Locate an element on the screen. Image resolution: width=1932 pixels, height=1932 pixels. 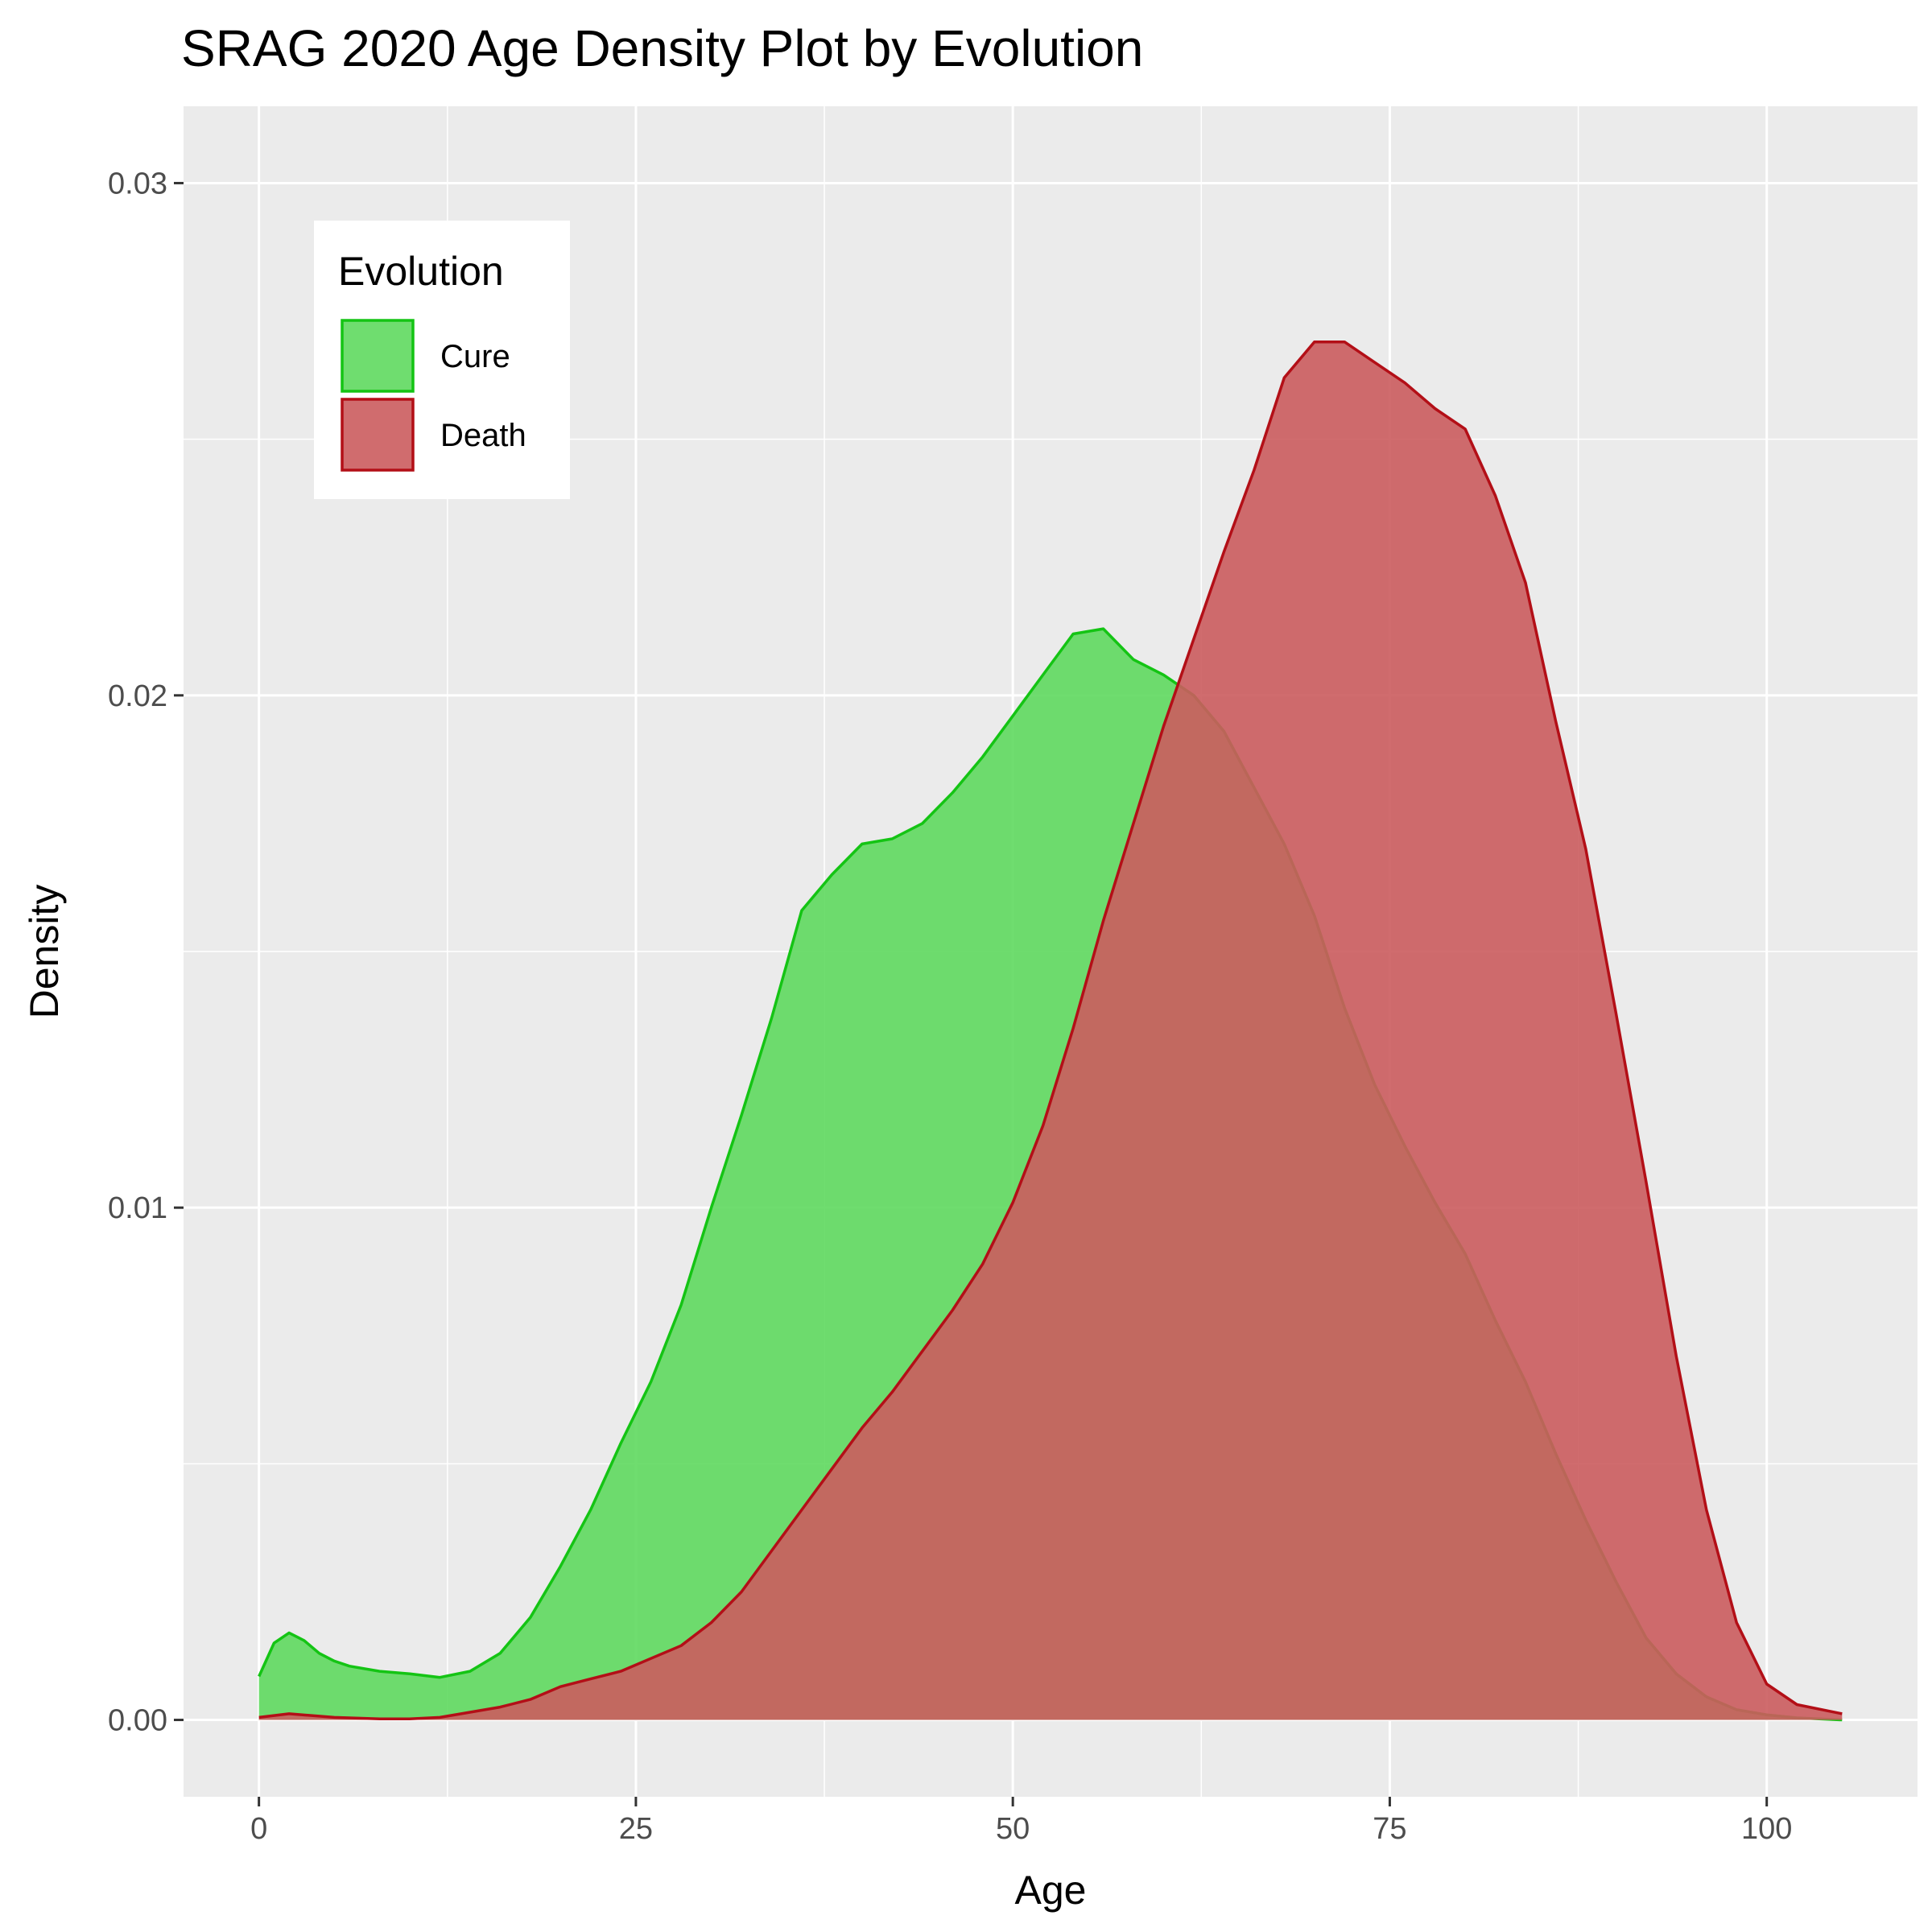
x-tick-labels: 0 25 50 75 100 is located at coordinates (1021, 1829).